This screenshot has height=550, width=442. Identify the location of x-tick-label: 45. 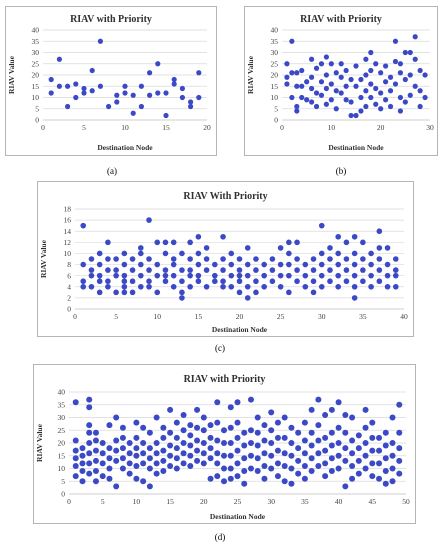
(373, 501).